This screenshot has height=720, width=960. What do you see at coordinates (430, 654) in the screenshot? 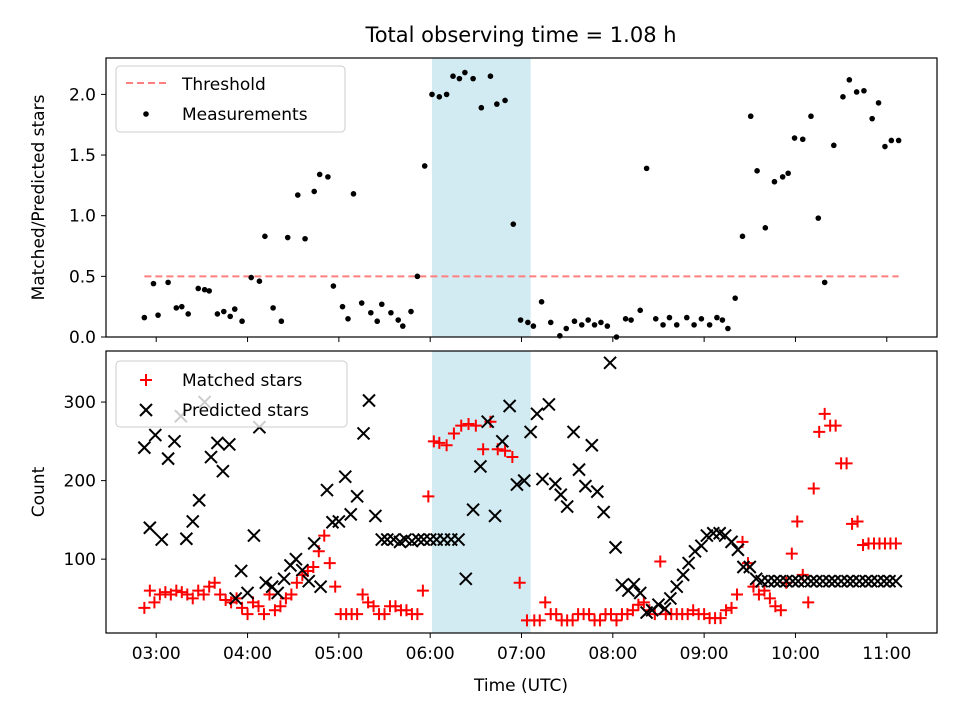
I see `x-tick-label: 06:00` at bounding box center [430, 654].